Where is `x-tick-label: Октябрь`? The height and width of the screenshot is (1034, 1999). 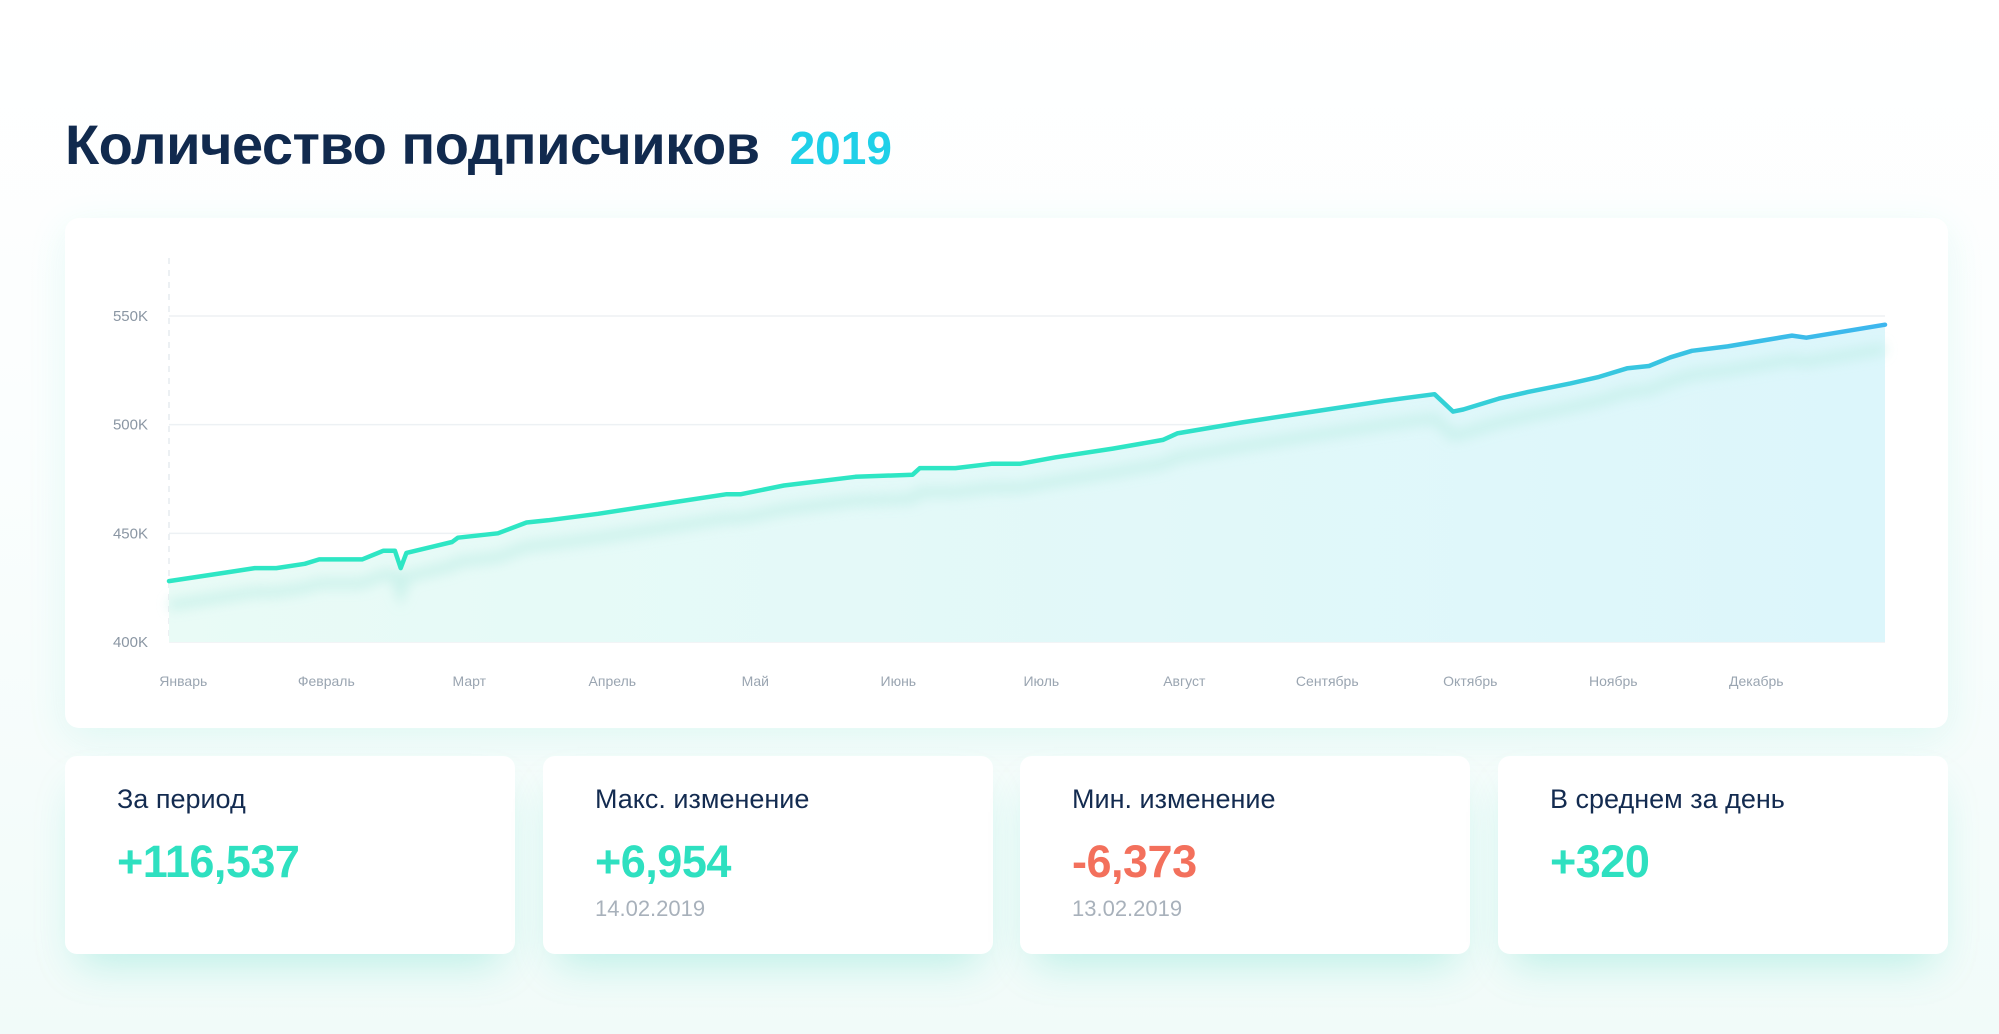 x-tick-label: Октябрь is located at coordinates (1470, 681).